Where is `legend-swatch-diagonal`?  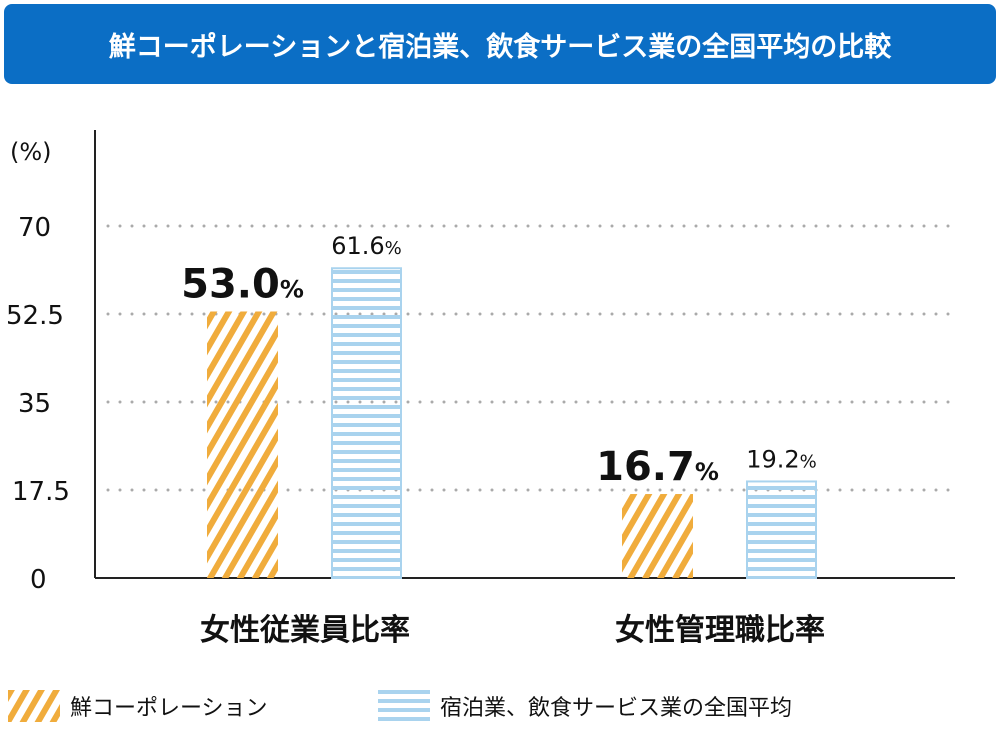 legend-swatch-diagonal is located at coordinates (34, 706).